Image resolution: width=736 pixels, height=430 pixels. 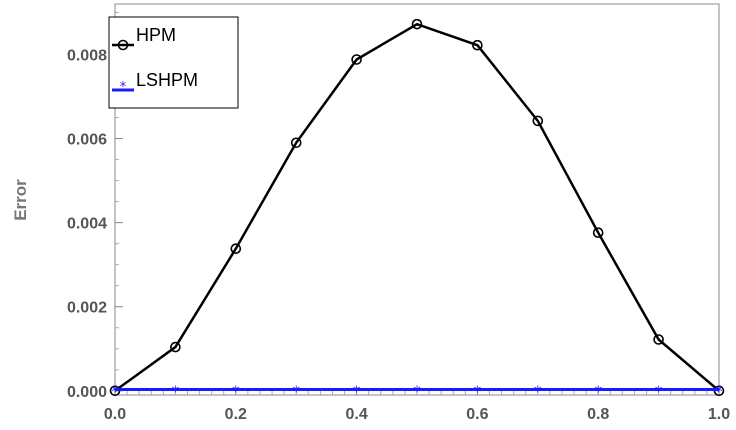 I want to click on x-axis: 0.0 0.2 0.4 0.6 0.8 1.0, so click(x=417, y=405).